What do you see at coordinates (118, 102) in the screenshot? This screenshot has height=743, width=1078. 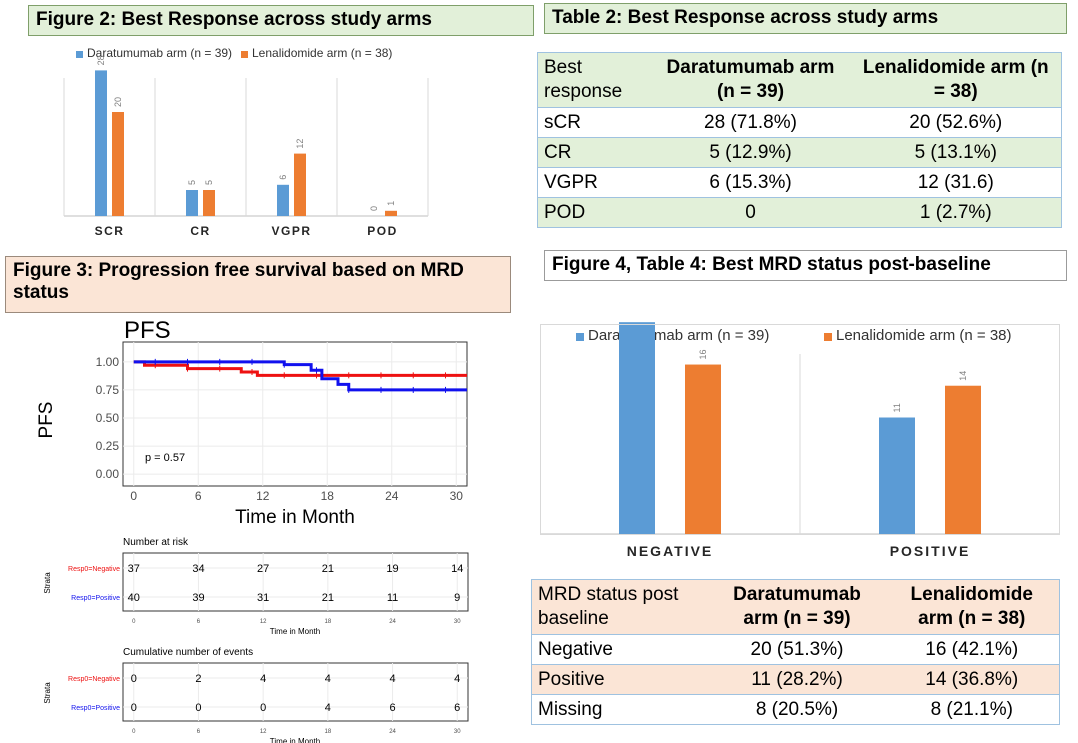 I see `data-label: 20` at bounding box center [118, 102].